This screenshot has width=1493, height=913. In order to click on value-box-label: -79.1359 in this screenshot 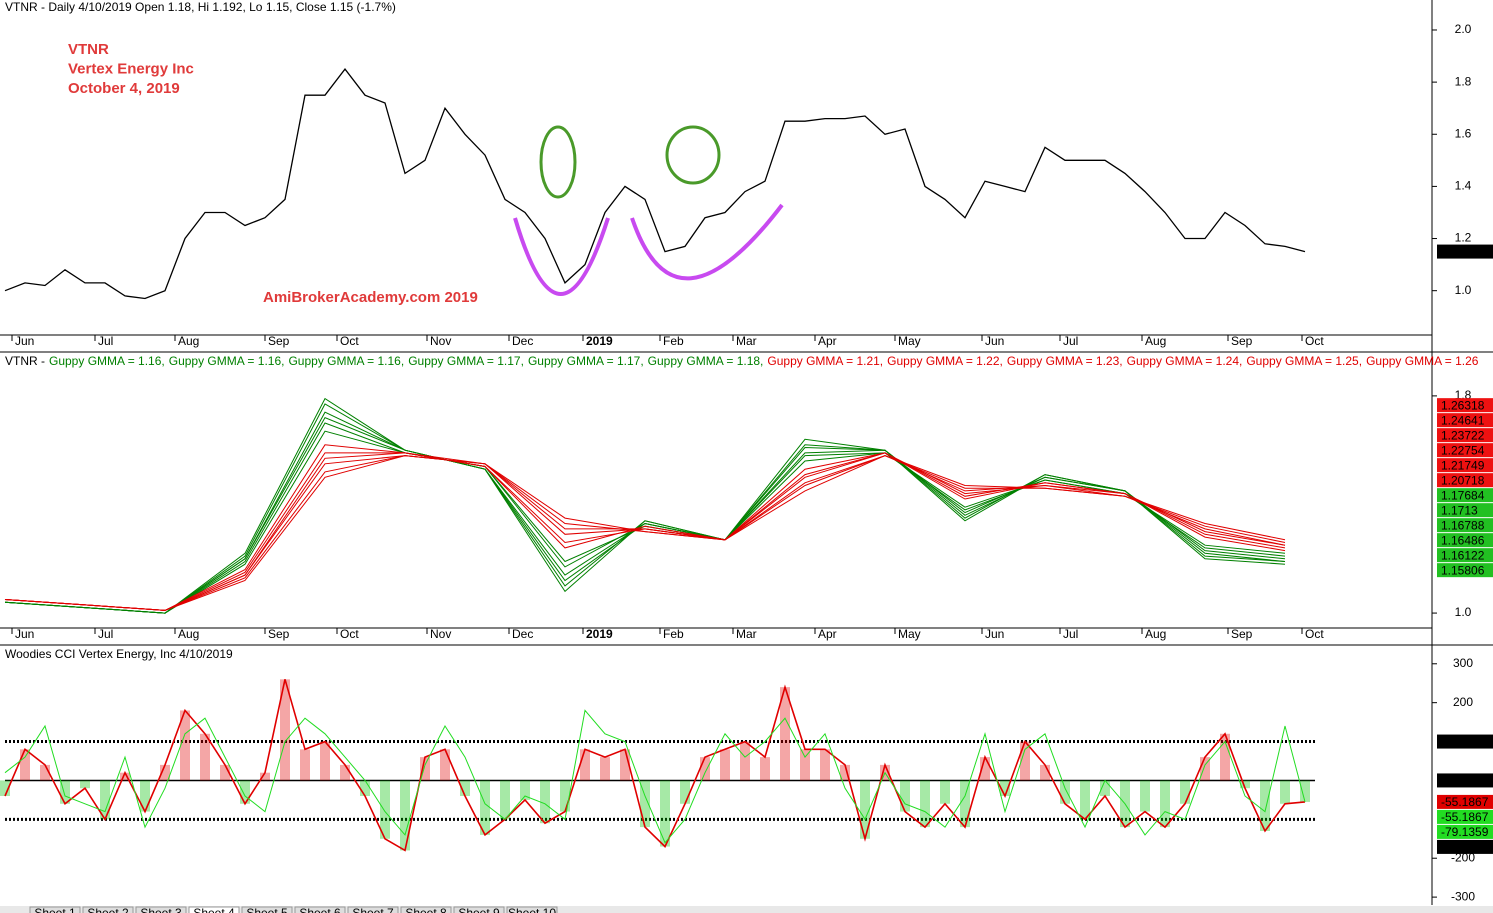, I will do `click(1465, 832)`.